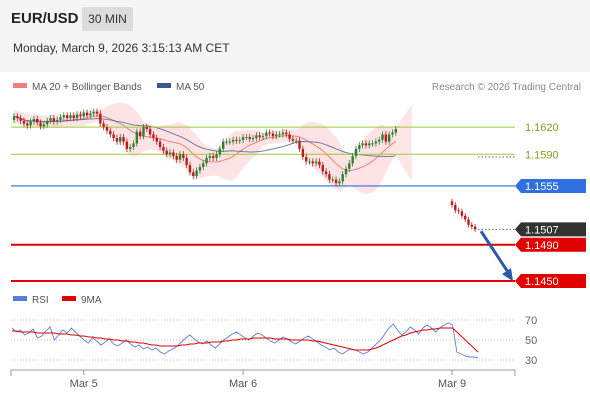 The image size is (590, 400). Describe the element at coordinates (542, 128) in the screenshot. I see `level-label: 1.1620` at that location.